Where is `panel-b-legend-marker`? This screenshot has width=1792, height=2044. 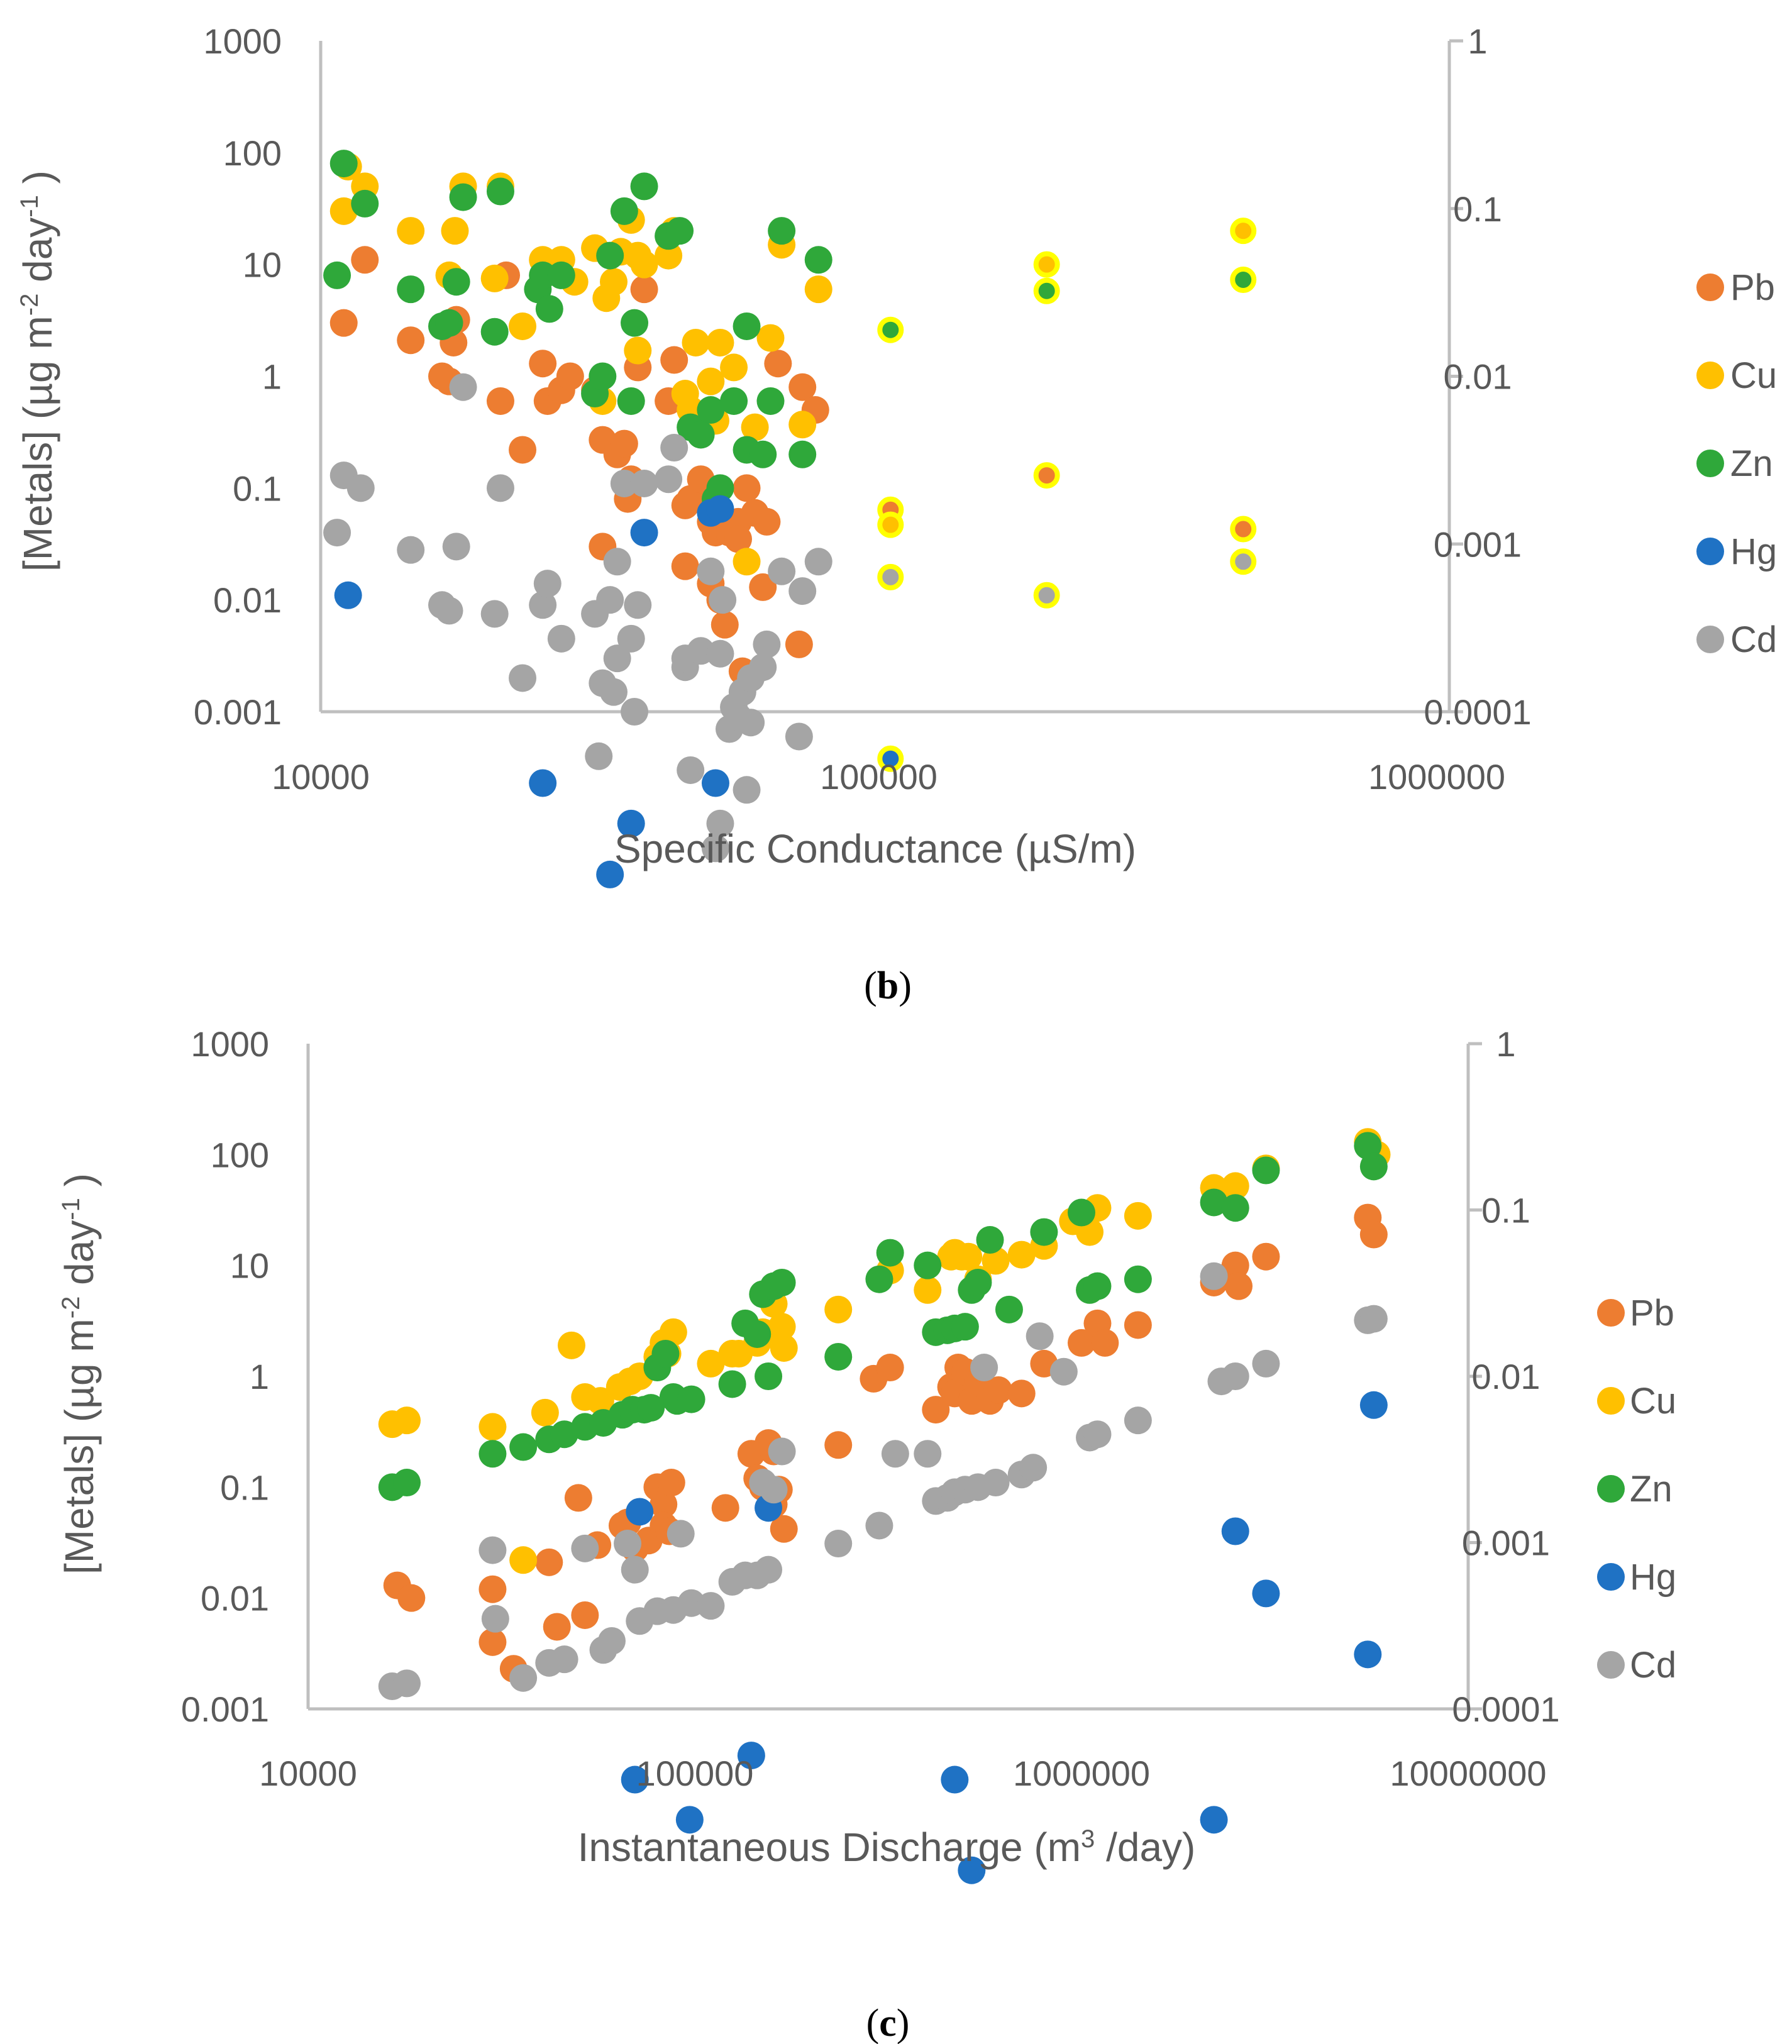
panel-b-legend-marker is located at coordinates (1710, 464).